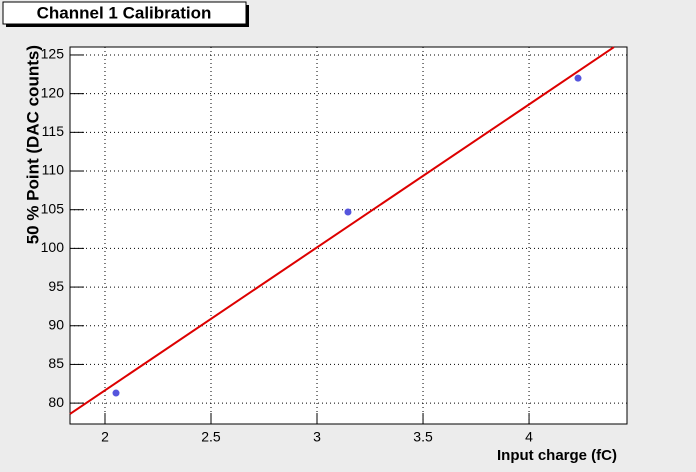  I want to click on y-tick-label: 90, so click(56, 324).